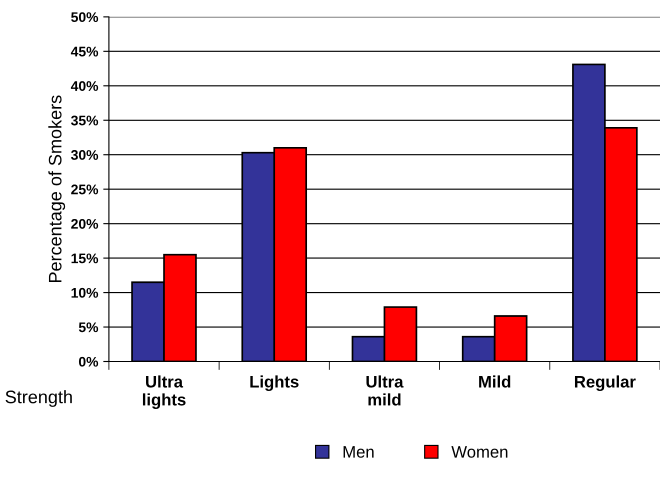 The width and height of the screenshot is (660, 482). What do you see at coordinates (84, 223) in the screenshot?
I see `y-tick-label: 20%` at bounding box center [84, 223].